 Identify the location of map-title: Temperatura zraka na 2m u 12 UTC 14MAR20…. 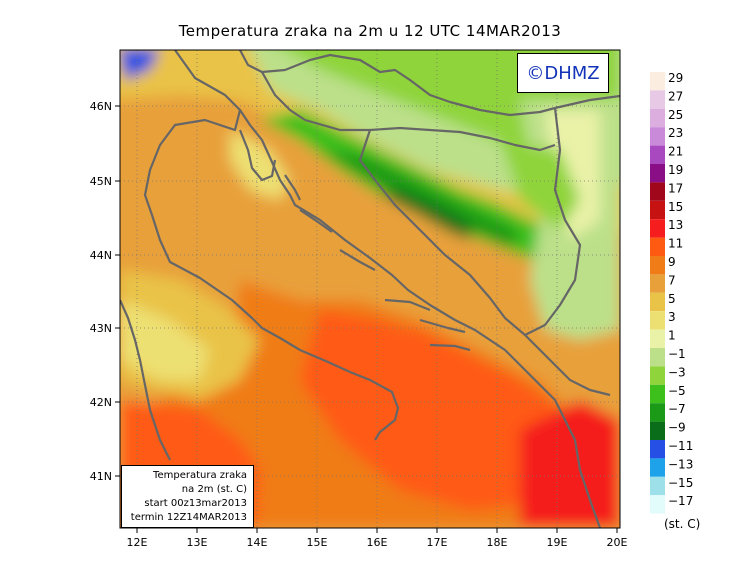
(370, 31).